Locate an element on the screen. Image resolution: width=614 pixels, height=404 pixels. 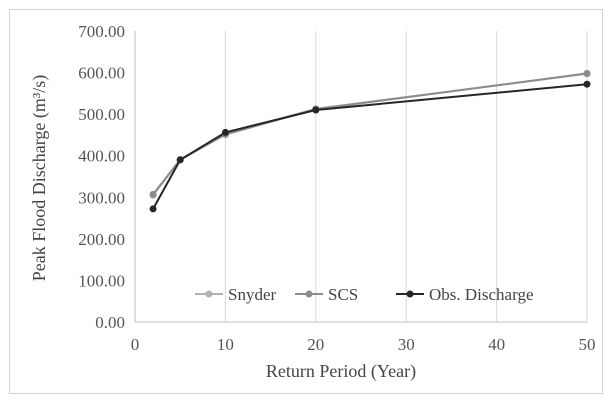
x-tick-label: 0 is located at coordinates (135, 344).